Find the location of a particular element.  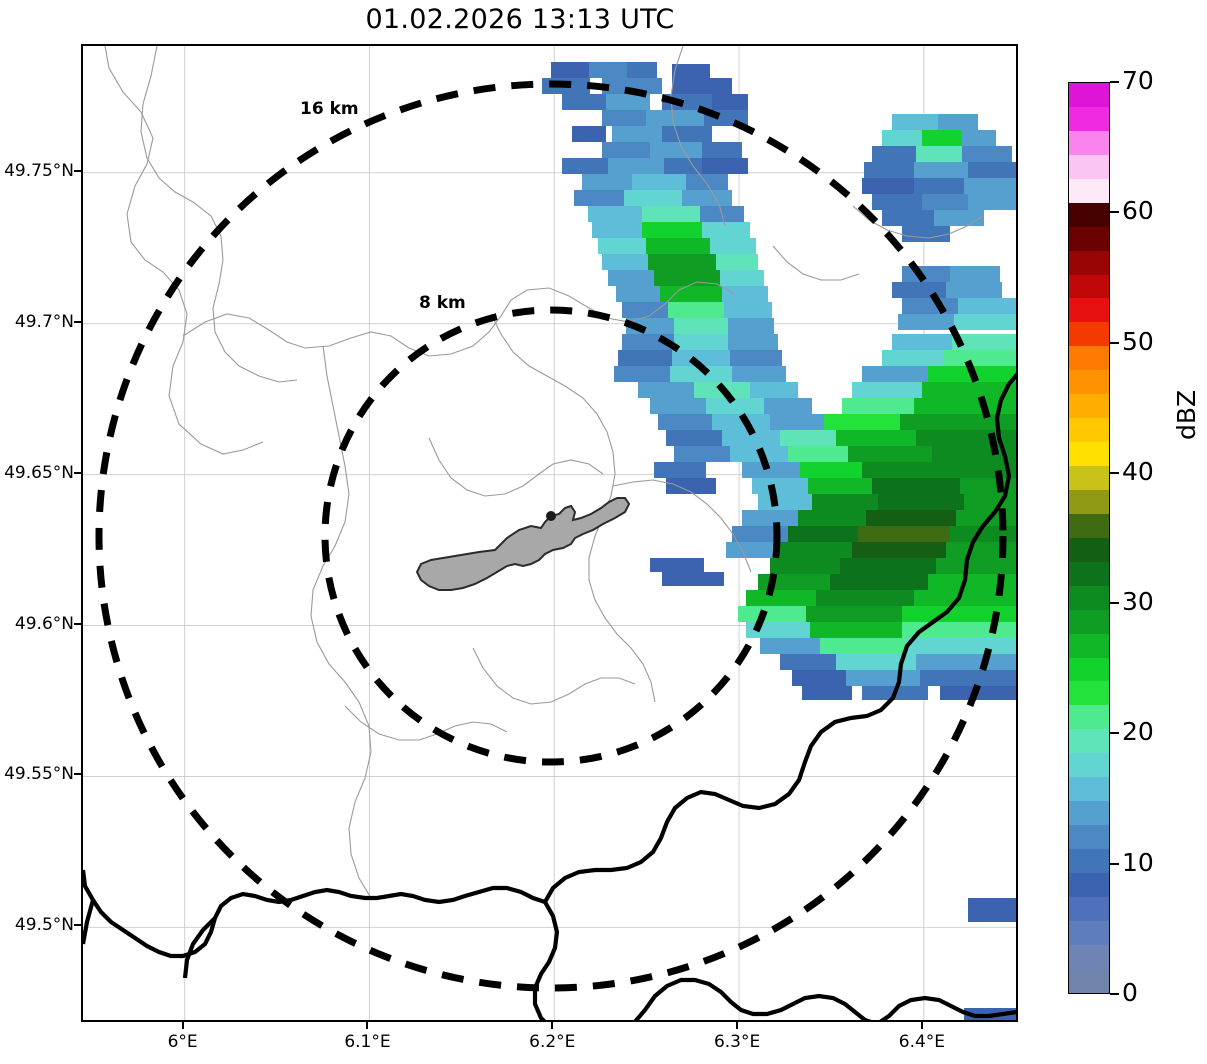

range-ring-label-8km: 8 km is located at coordinates (442, 303).